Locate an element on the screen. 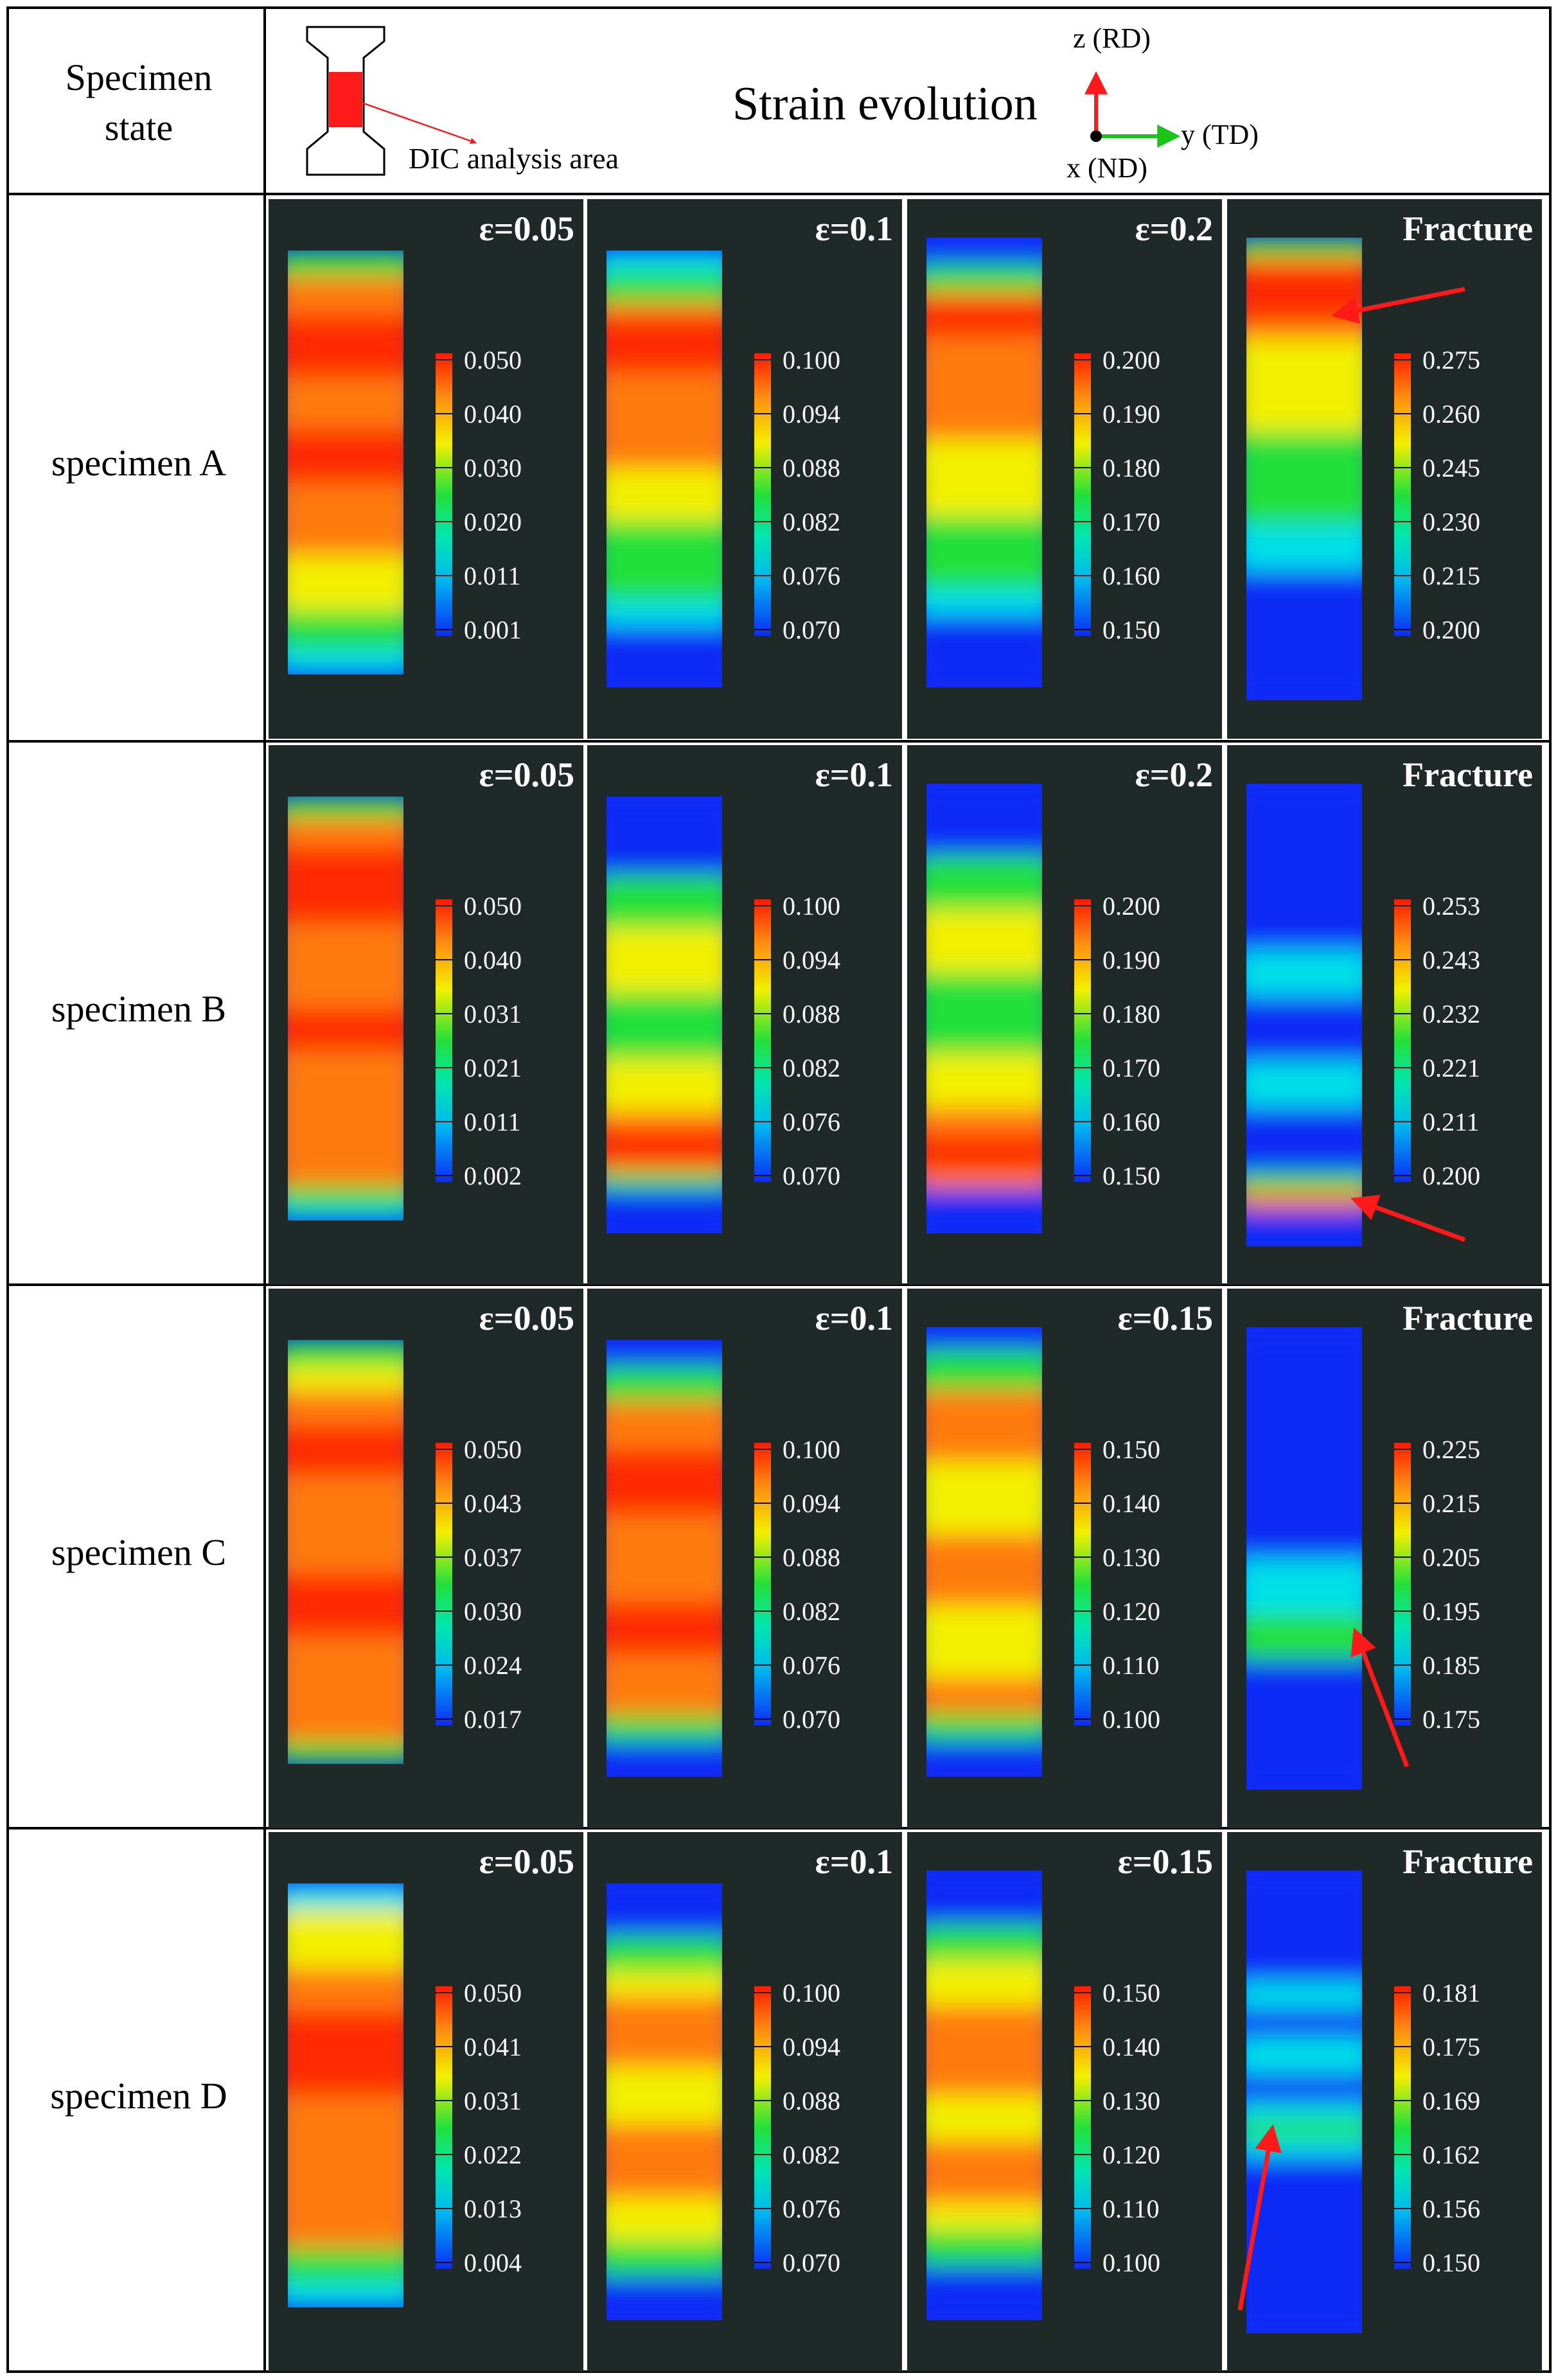 The width and height of the screenshot is (1558, 2380). colorbar-tick-label: 0.185 is located at coordinates (1451, 1665).